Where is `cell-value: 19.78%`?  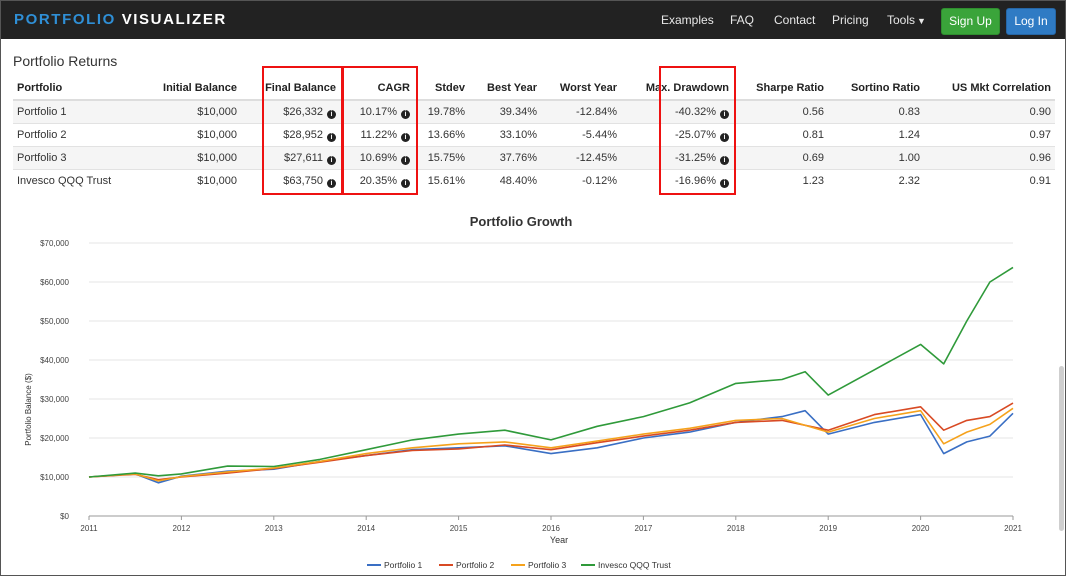
cell-value: 19.78% is located at coordinates (446, 112).